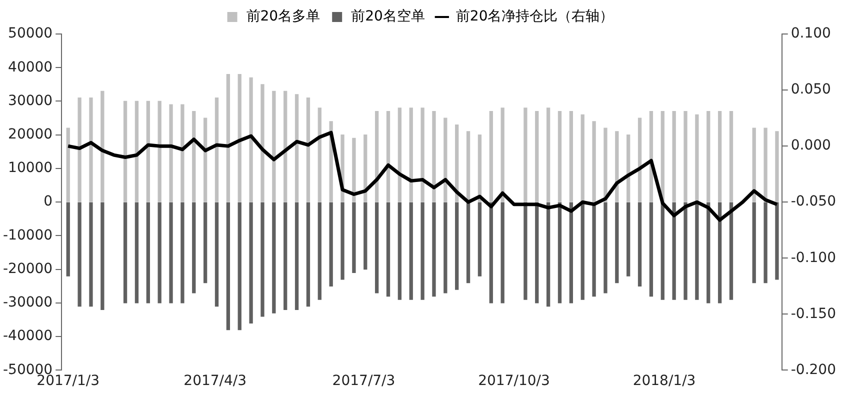 This screenshot has height=397, width=847. I want to click on y-tick-label: -20000, so click(27, 268).